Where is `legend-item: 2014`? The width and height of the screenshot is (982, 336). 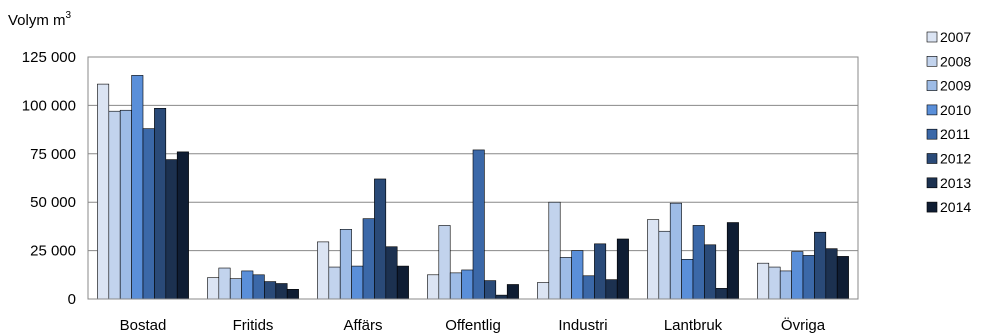 legend-item: 2014 is located at coordinates (948, 207).